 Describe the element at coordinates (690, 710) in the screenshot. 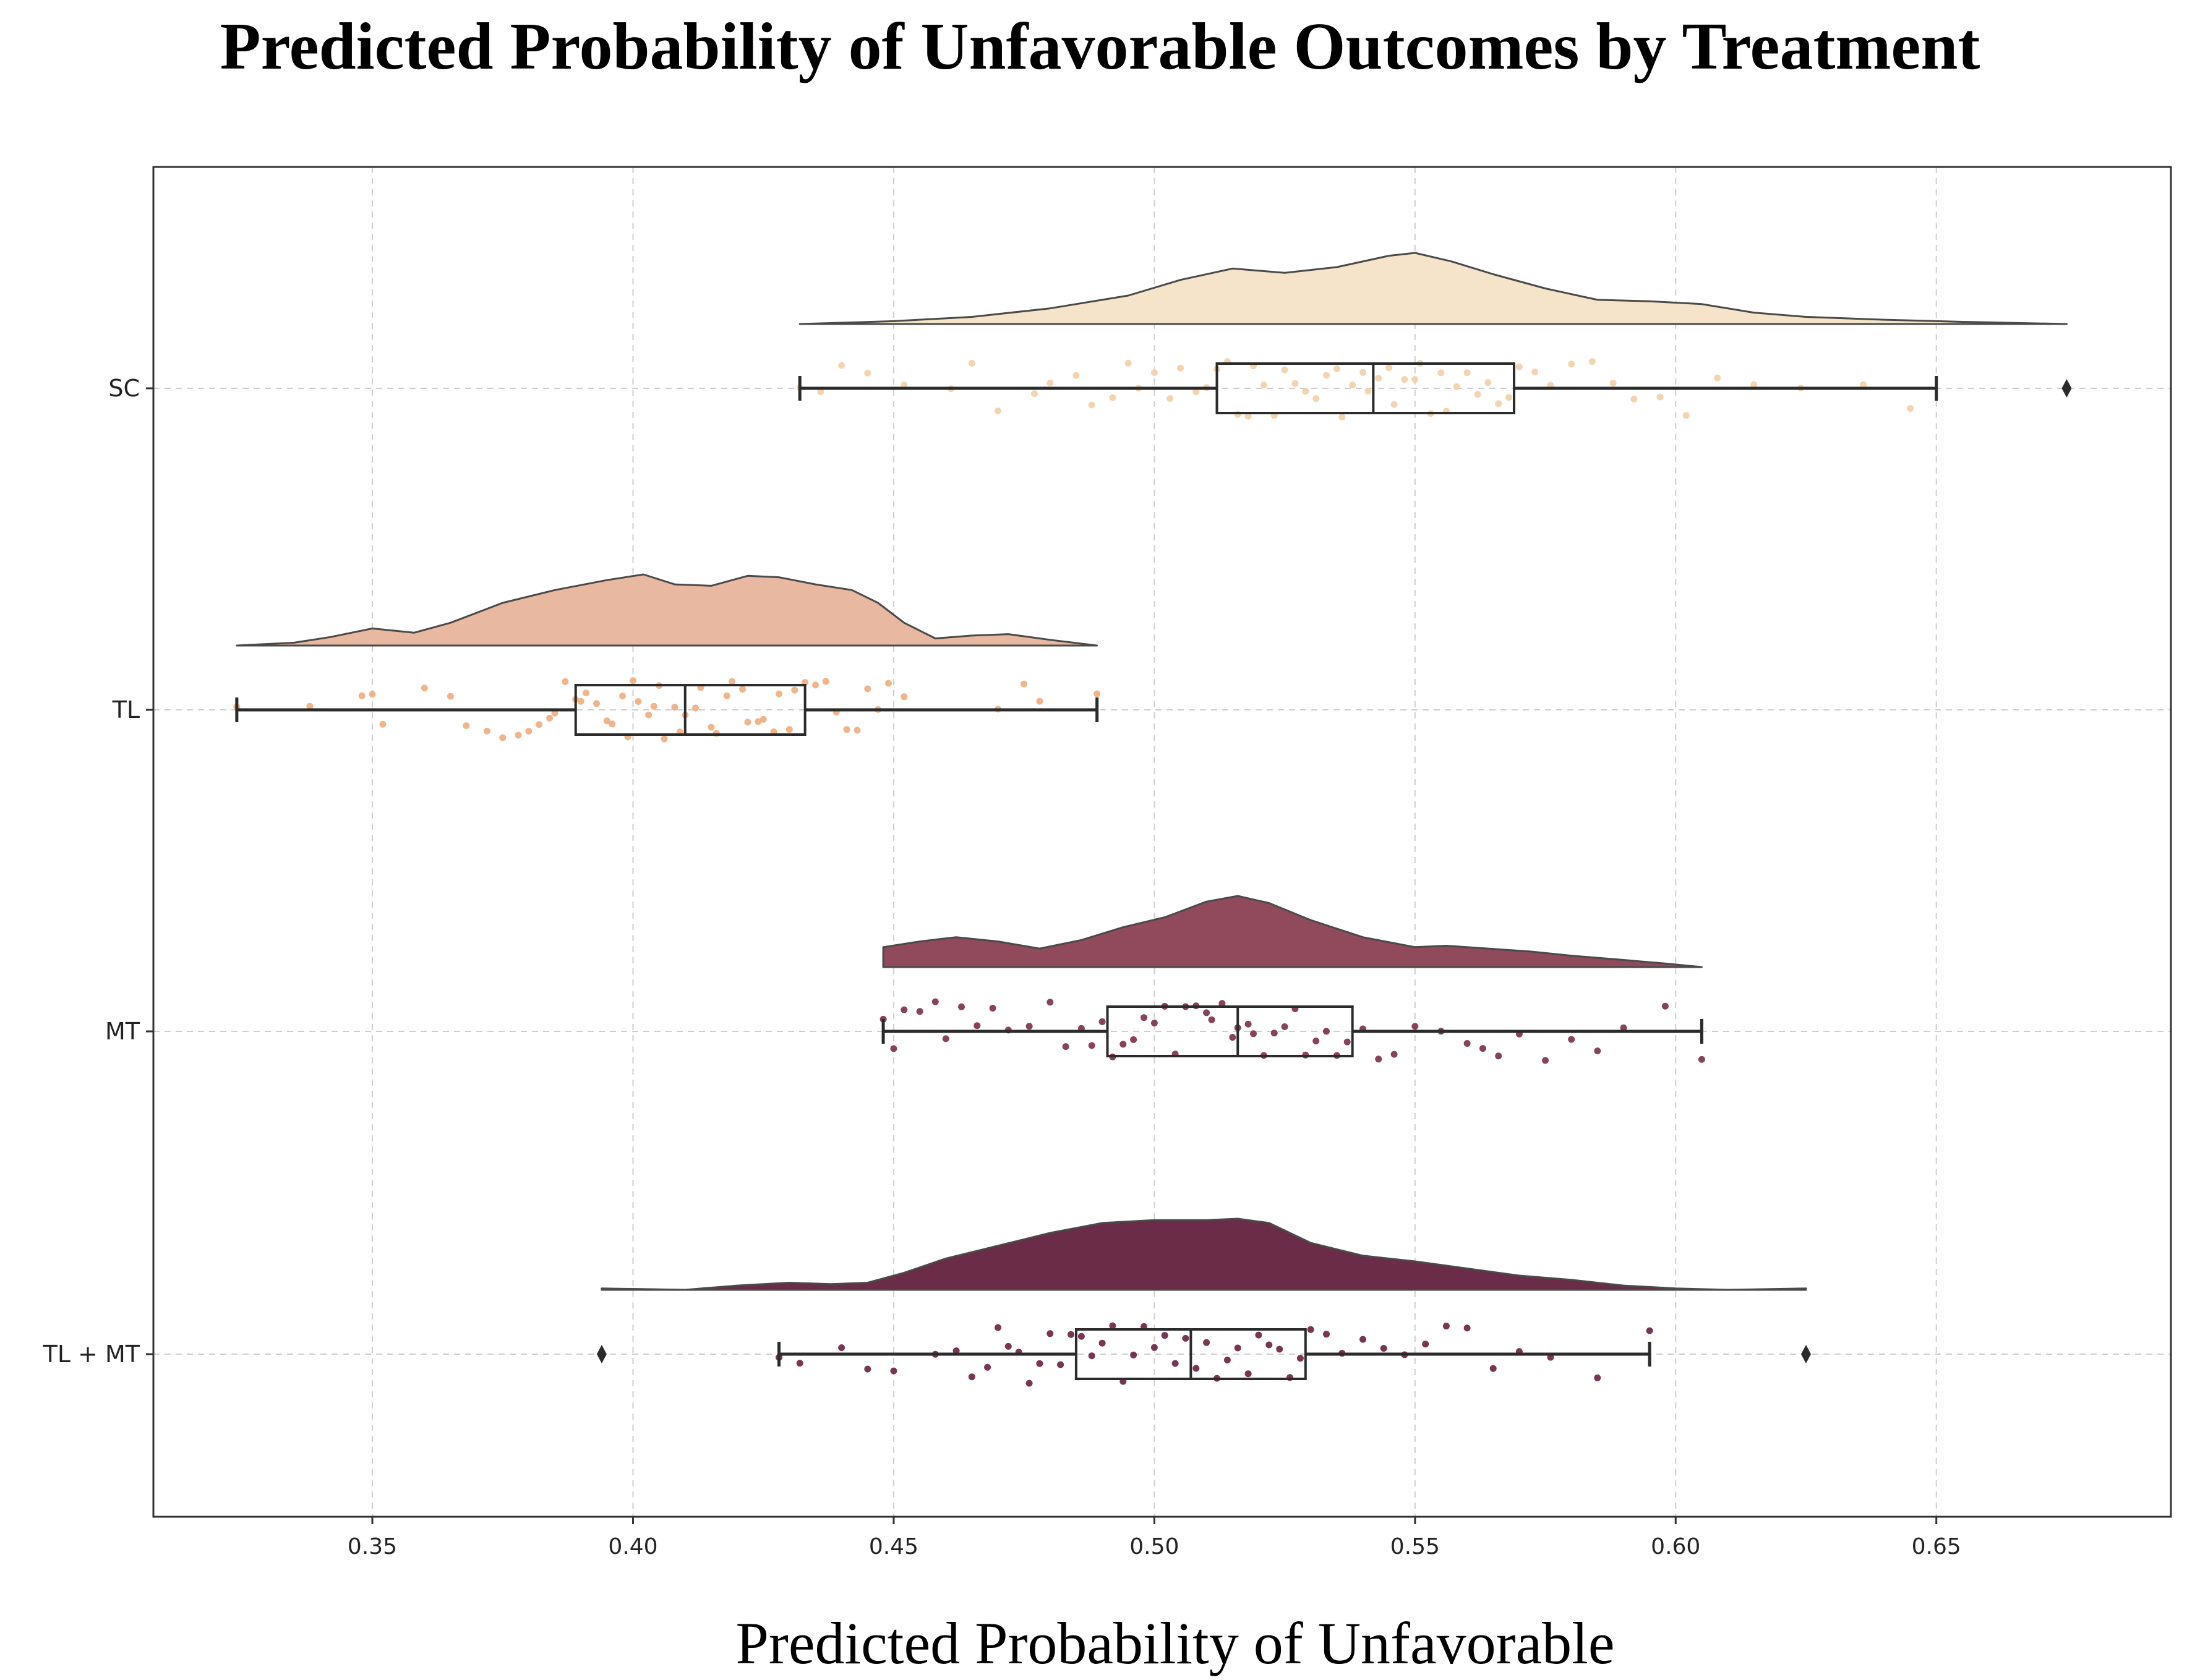

I see `box-iqr` at that location.